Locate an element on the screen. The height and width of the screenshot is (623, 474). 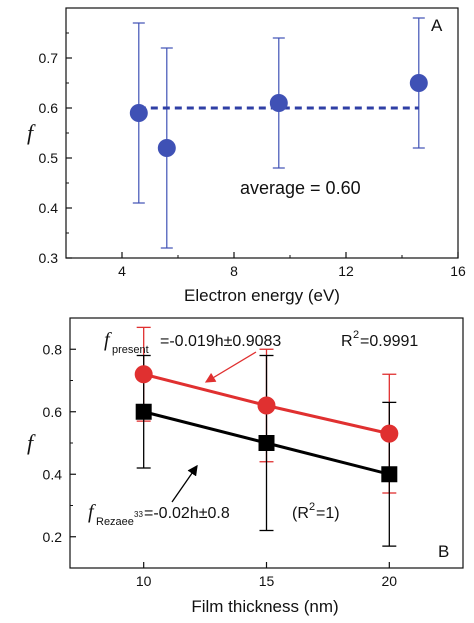
present-subscript: present is located at coordinates (130, 350).